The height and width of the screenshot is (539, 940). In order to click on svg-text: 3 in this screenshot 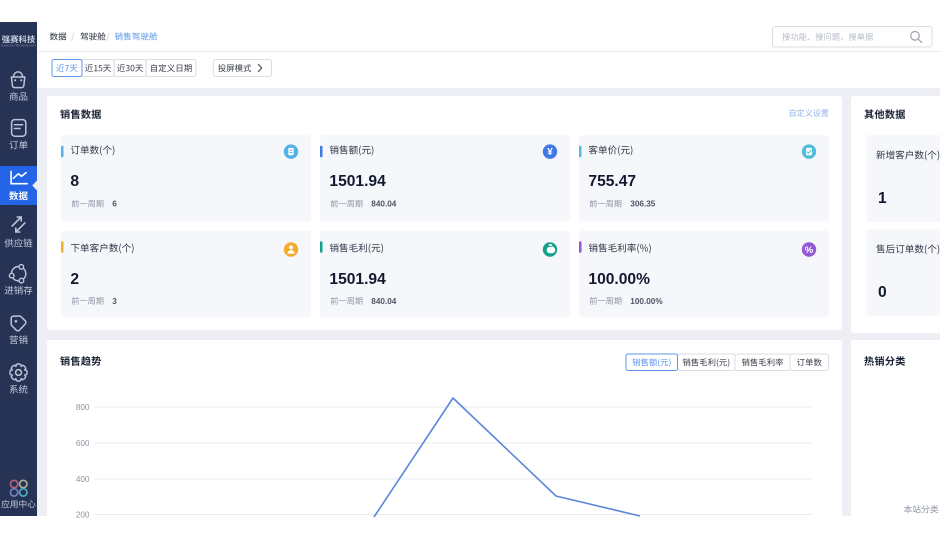, I will do `click(114, 301)`.